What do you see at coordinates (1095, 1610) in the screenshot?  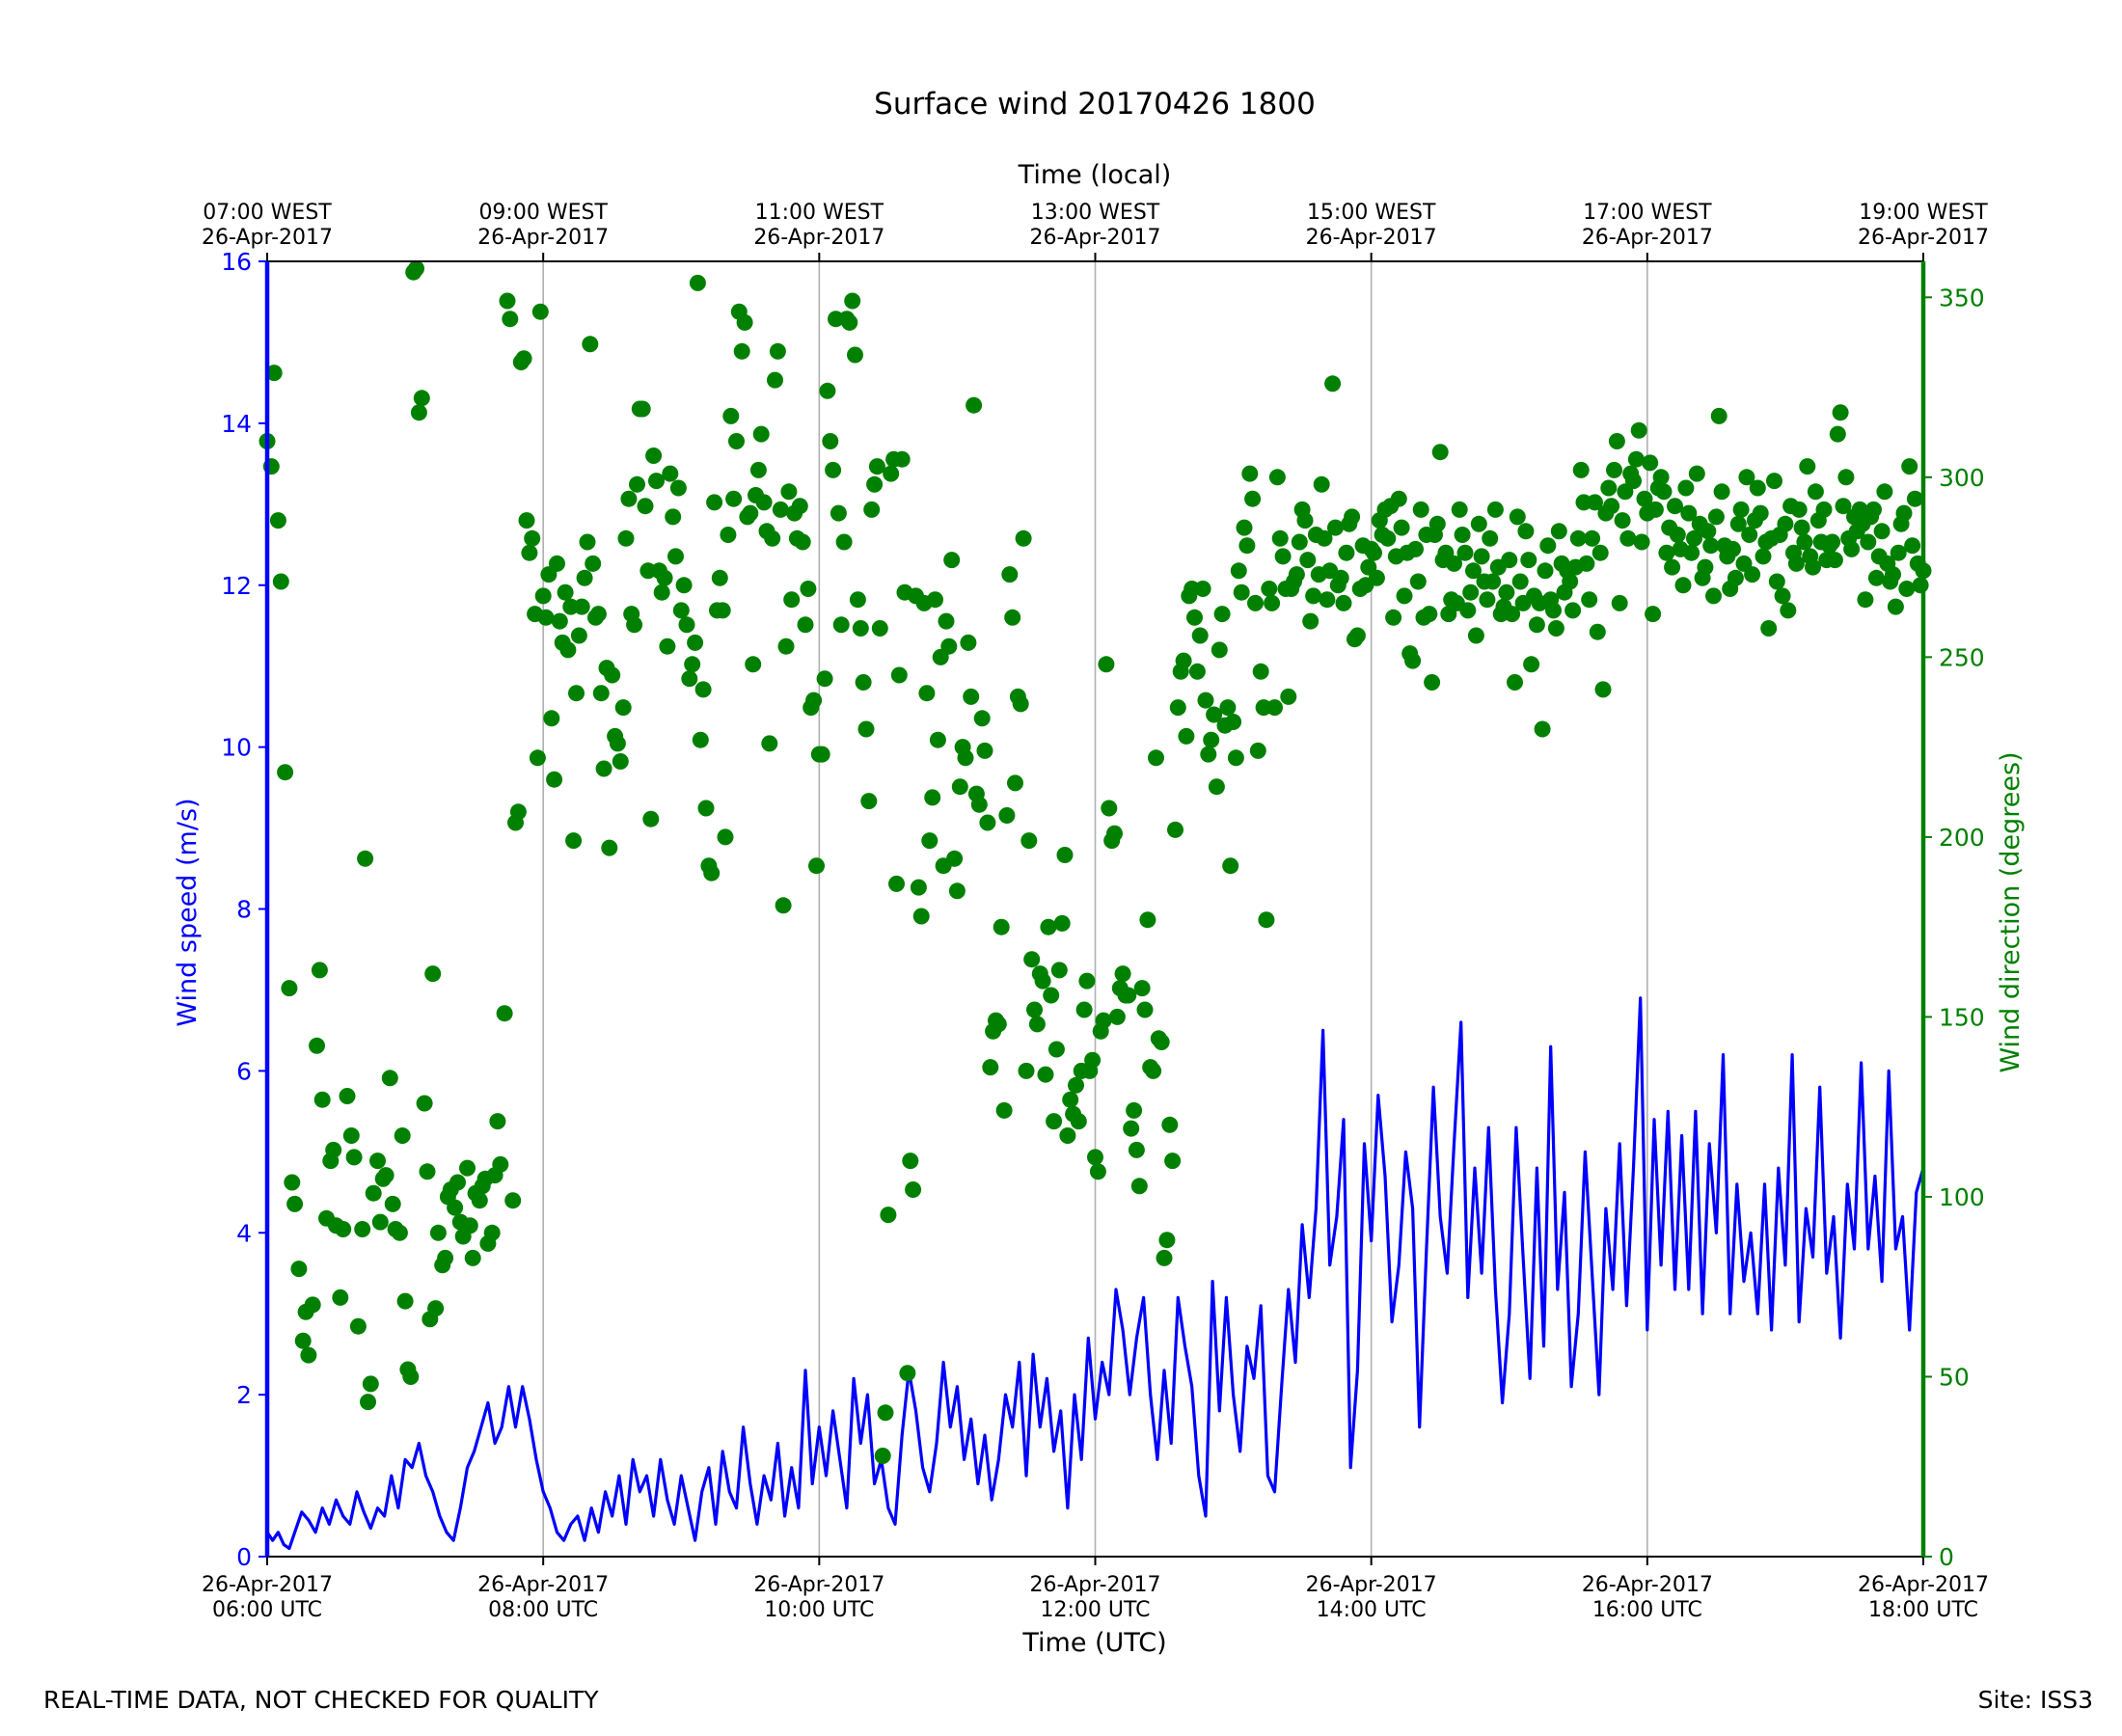 I see `x-tick-label: 12:00 UTC` at bounding box center [1095, 1610].